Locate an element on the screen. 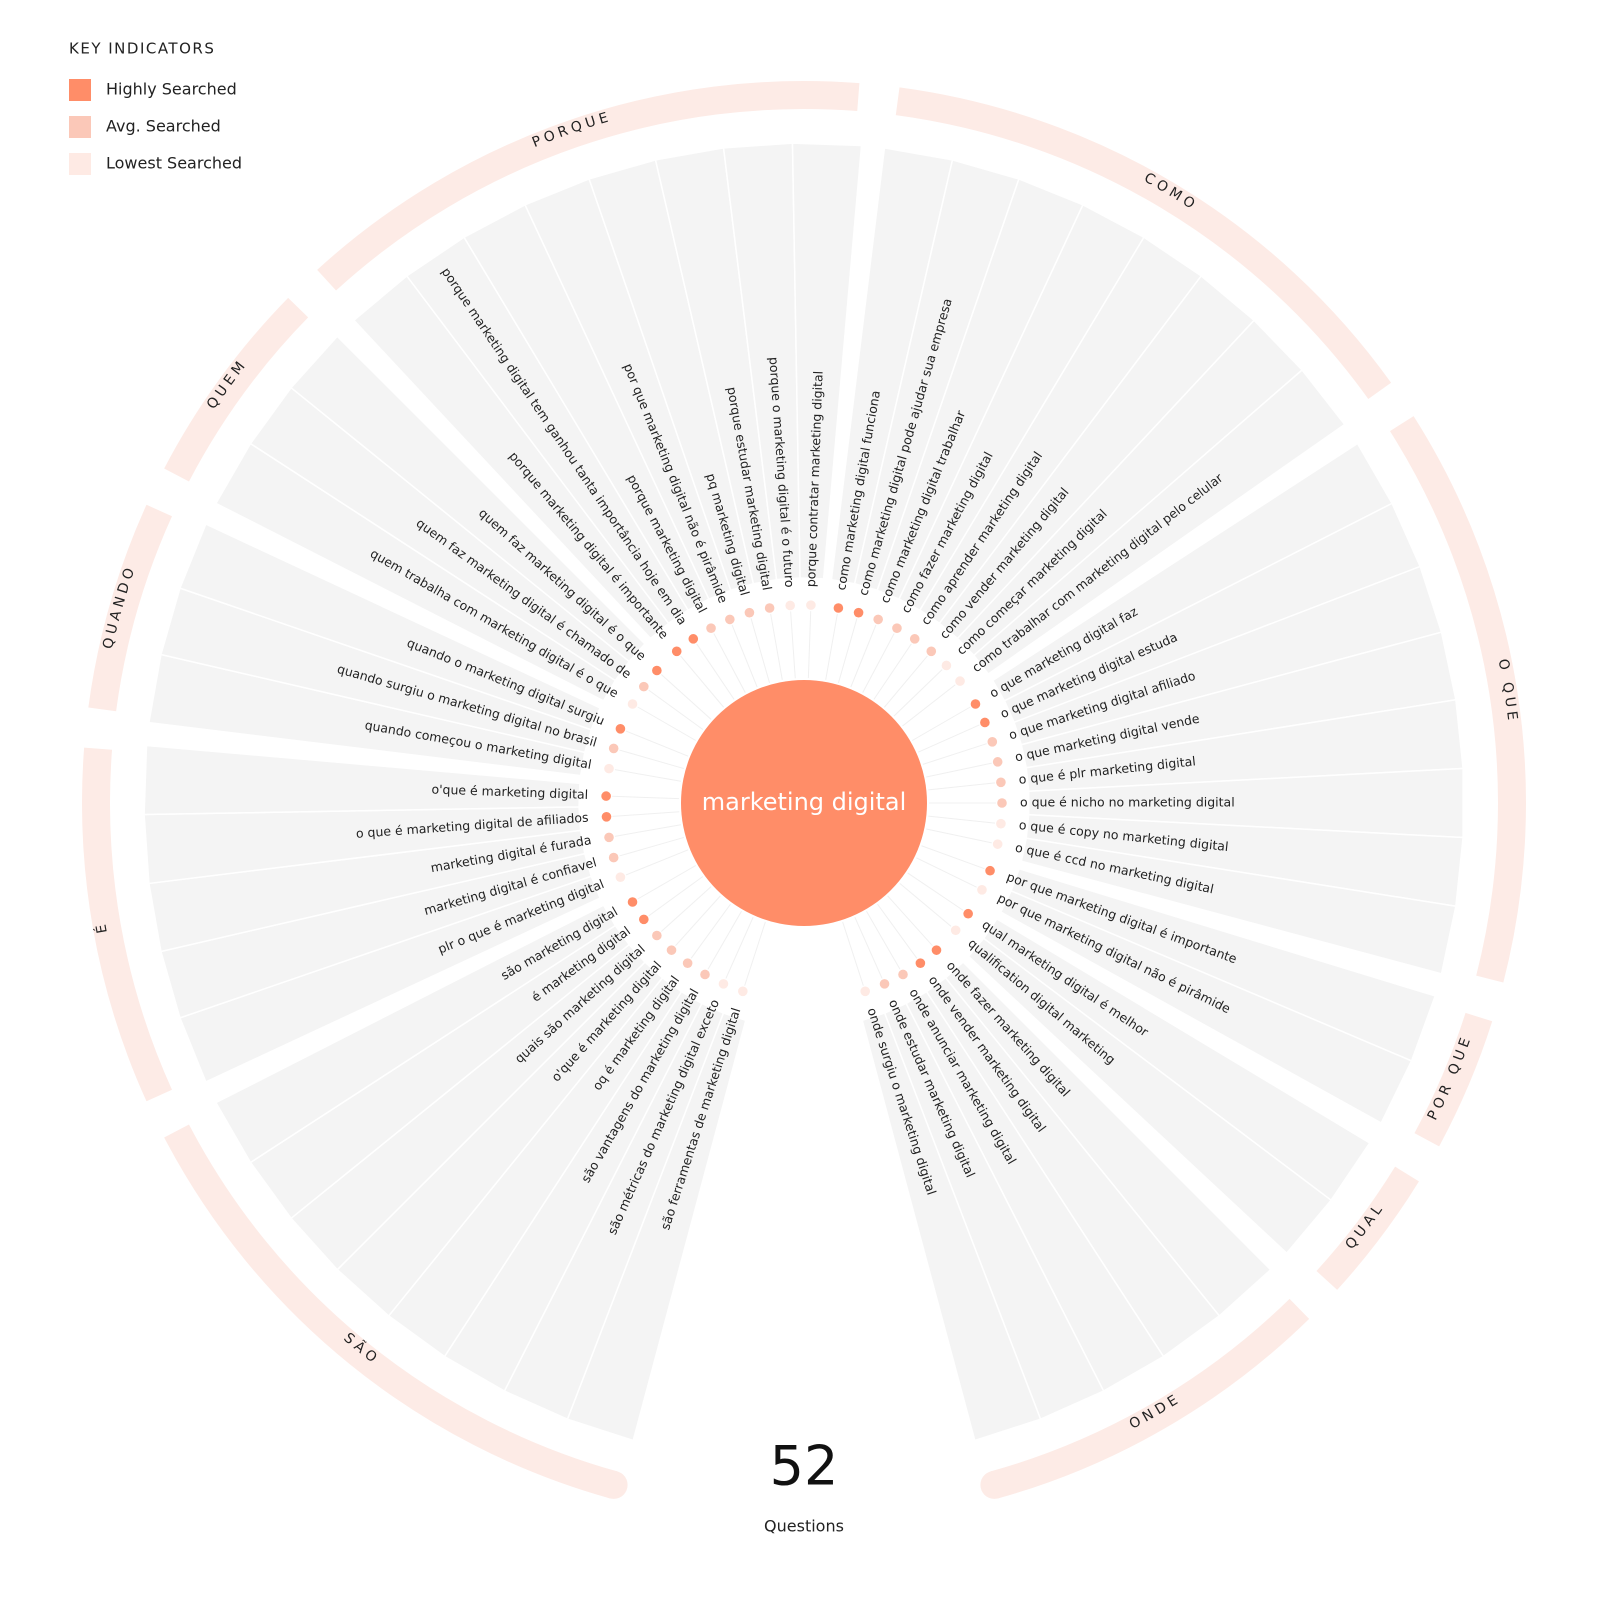  keyword-circle is located at coordinates (804, 803).